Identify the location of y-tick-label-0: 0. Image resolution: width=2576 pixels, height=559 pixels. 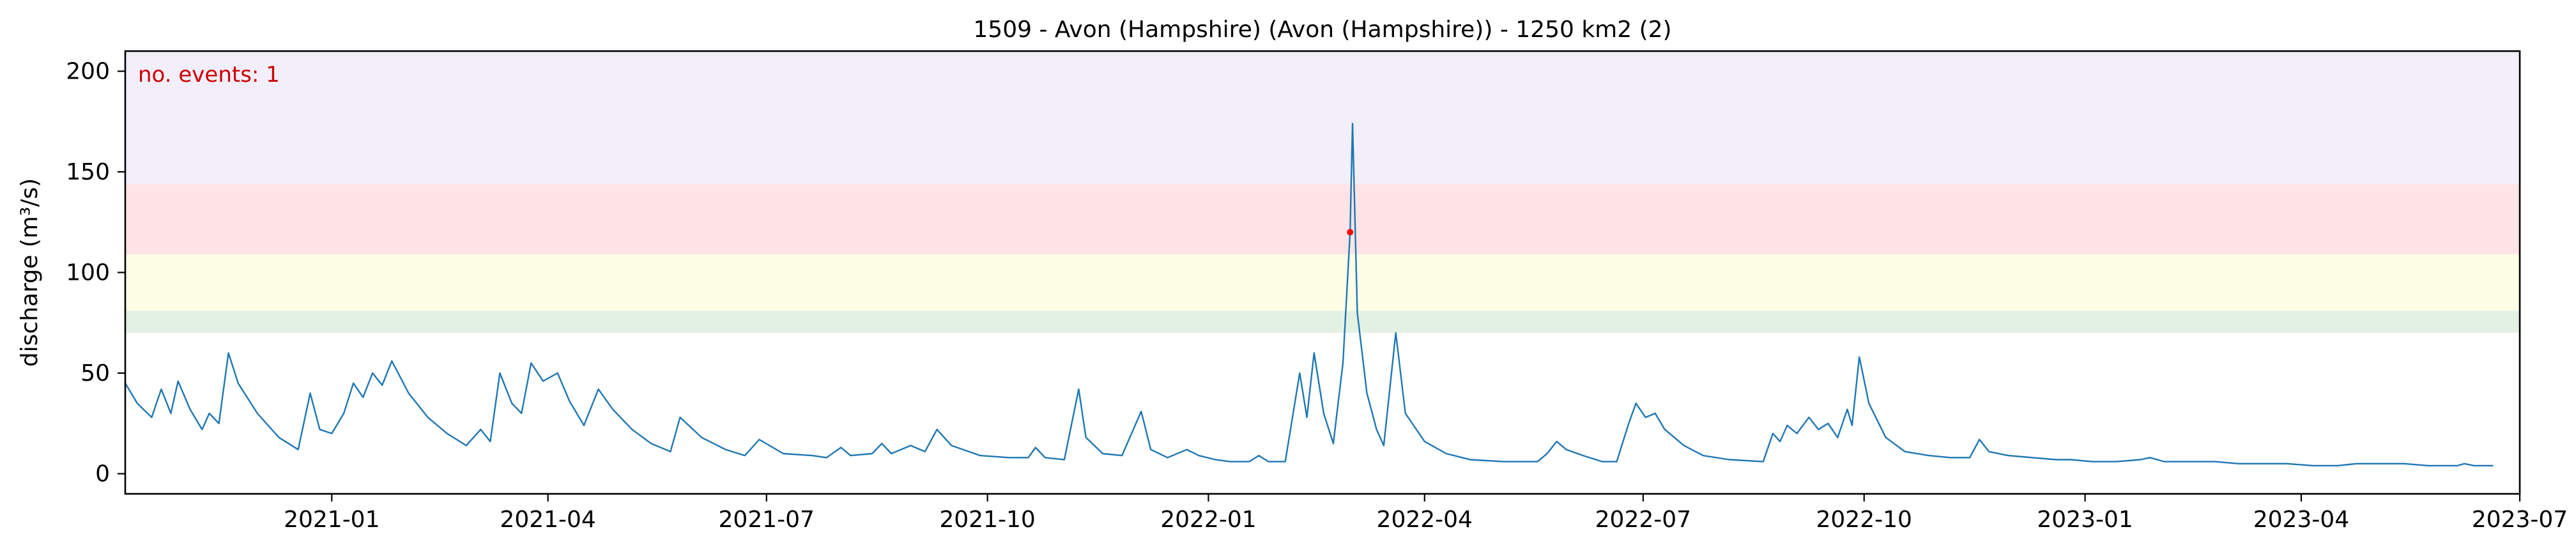
(102, 474).